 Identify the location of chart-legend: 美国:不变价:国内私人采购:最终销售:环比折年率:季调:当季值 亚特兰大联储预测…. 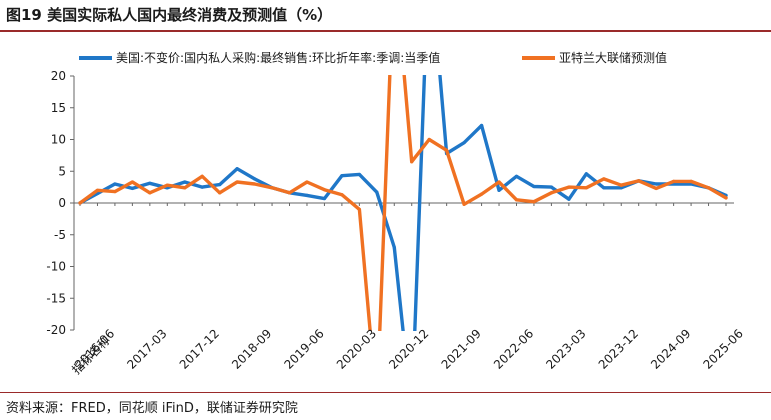
(373, 57).